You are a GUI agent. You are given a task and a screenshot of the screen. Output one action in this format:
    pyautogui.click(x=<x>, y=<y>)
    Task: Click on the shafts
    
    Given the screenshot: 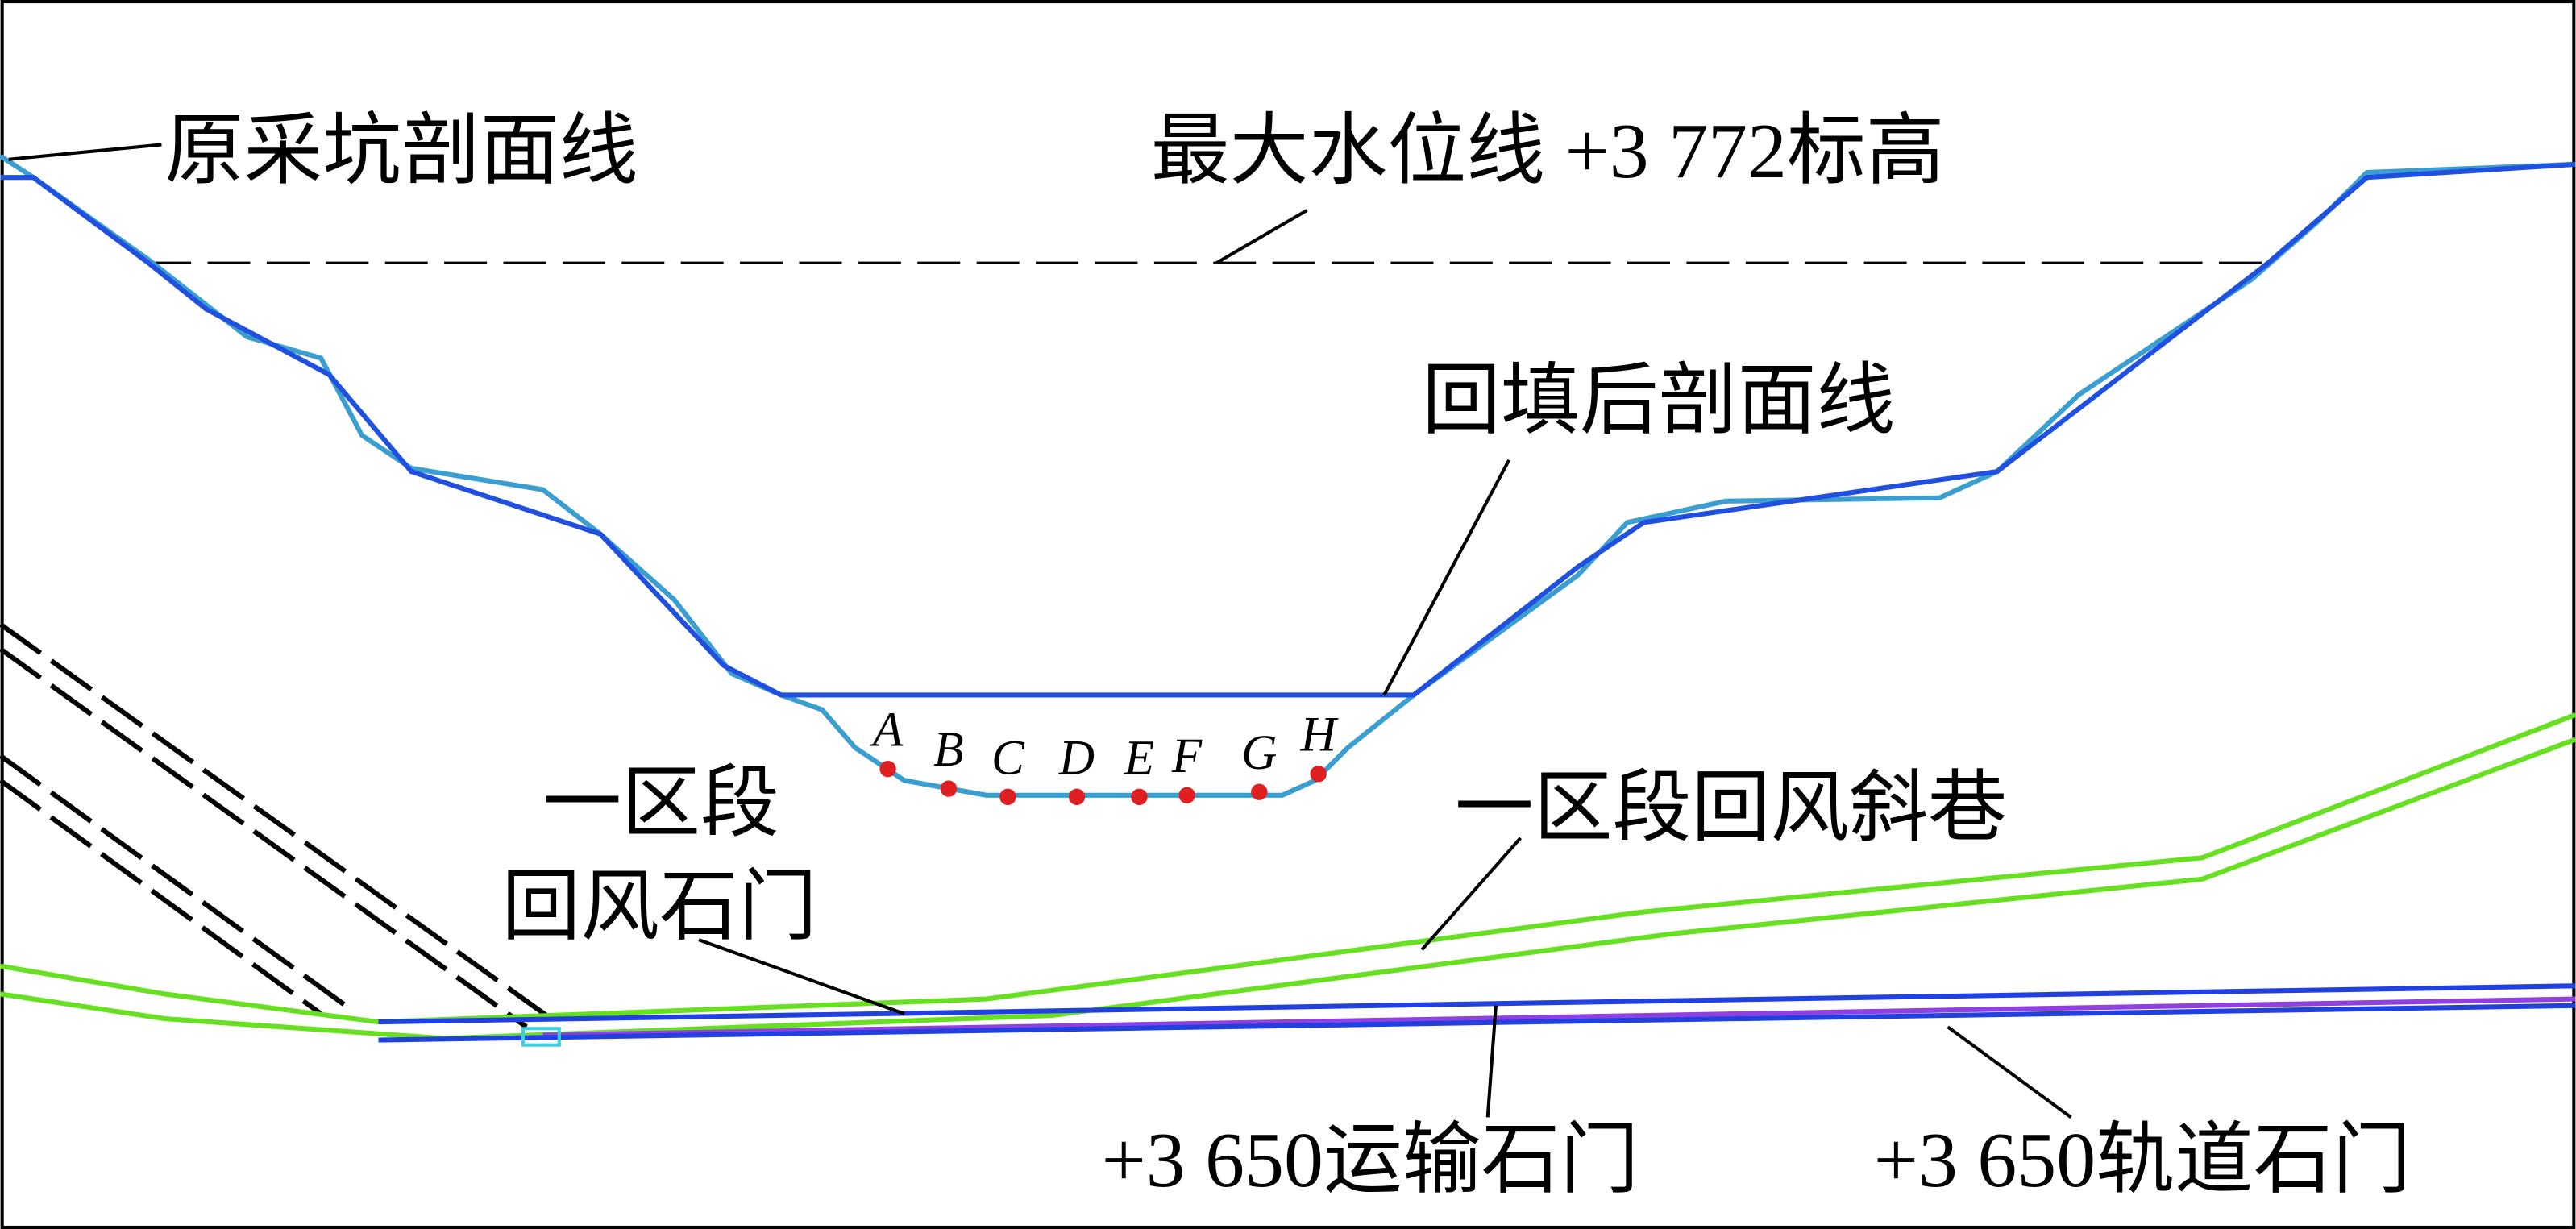 What is the action you would take?
    pyautogui.click(x=276, y=825)
    